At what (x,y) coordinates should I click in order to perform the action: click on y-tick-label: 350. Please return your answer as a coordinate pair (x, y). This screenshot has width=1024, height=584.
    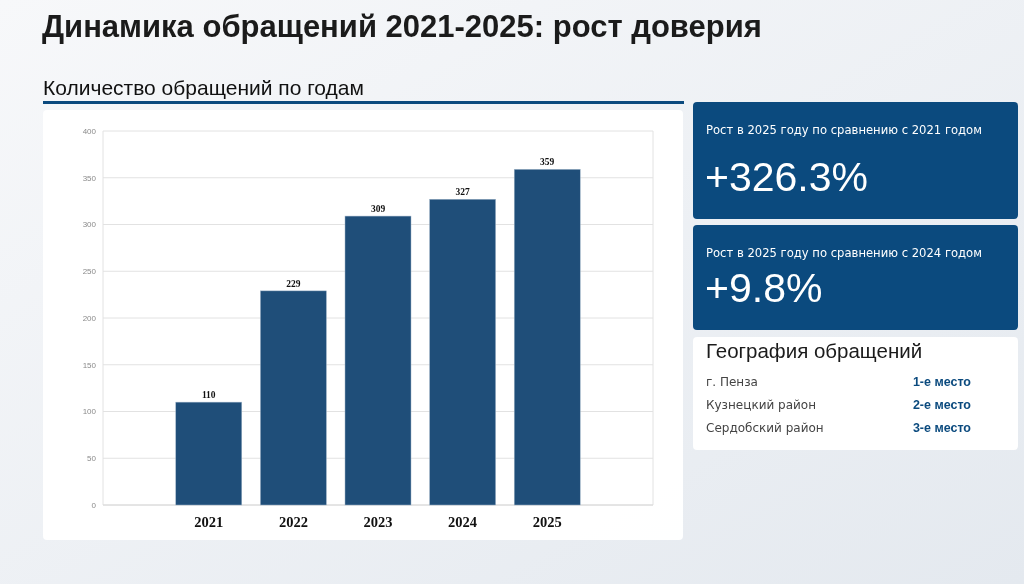
    Looking at the image, I should click on (89, 178).